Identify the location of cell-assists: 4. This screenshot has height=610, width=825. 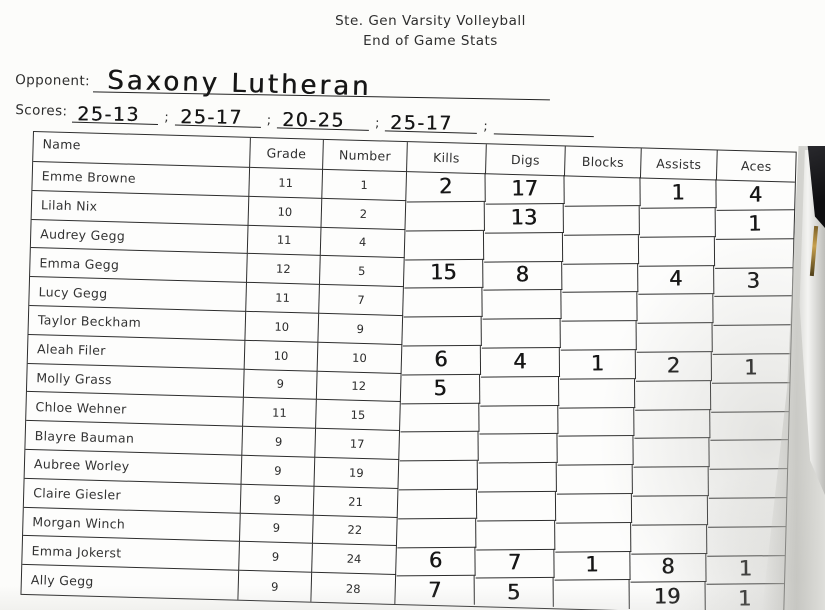
(676, 280).